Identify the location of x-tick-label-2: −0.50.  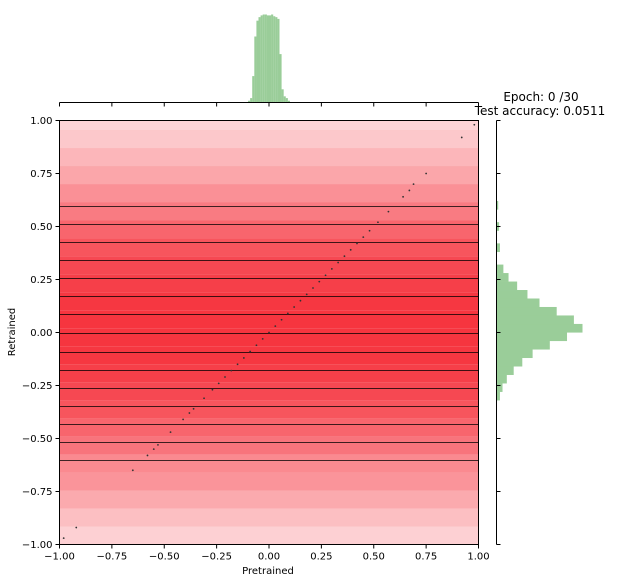
(164, 557).